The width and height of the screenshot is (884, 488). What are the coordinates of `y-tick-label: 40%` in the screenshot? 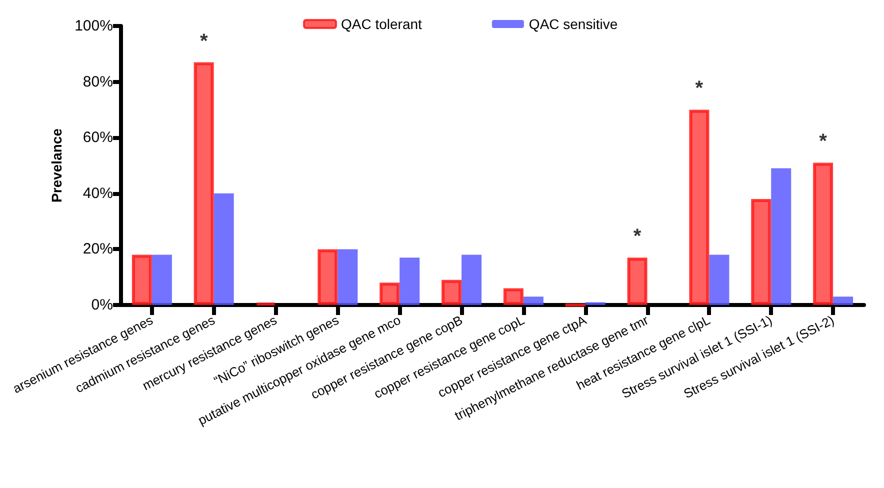 It's located at (97, 193).